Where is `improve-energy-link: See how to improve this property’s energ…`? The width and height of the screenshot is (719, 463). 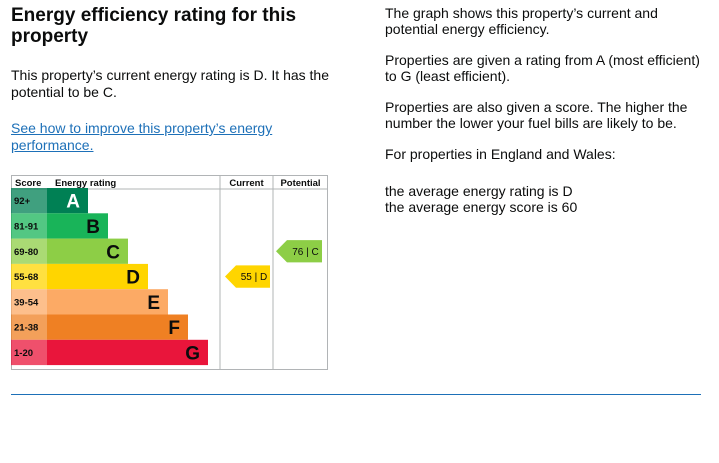 improve-energy-link: See how to improve this property’s energ… is located at coordinates (142, 136).